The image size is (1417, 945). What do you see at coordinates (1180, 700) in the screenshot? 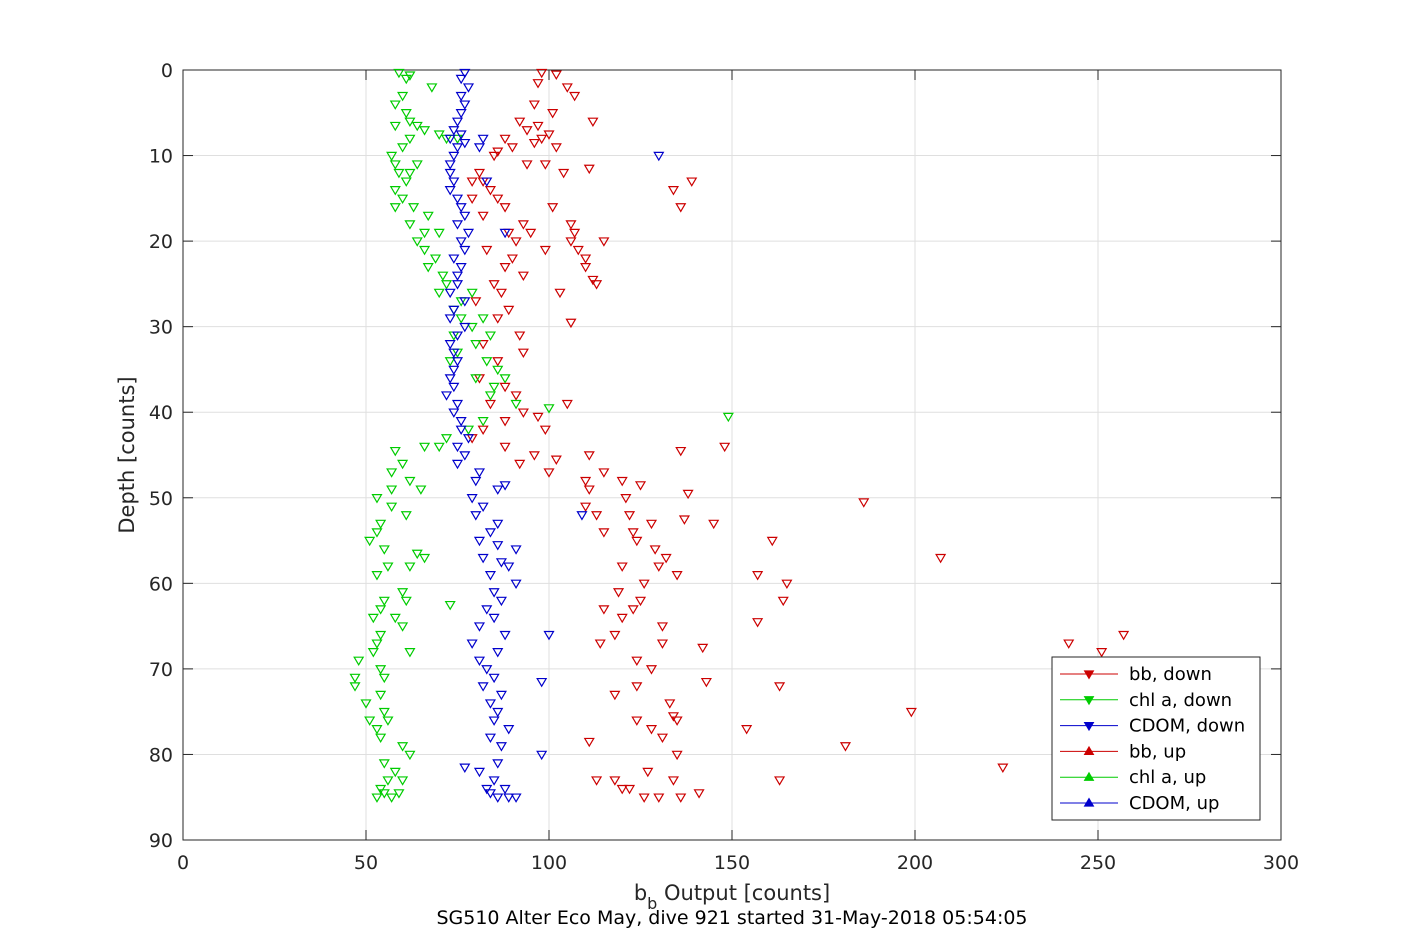
I see `legend-entry-chl-a-down: chl a, down` at bounding box center [1180, 700].